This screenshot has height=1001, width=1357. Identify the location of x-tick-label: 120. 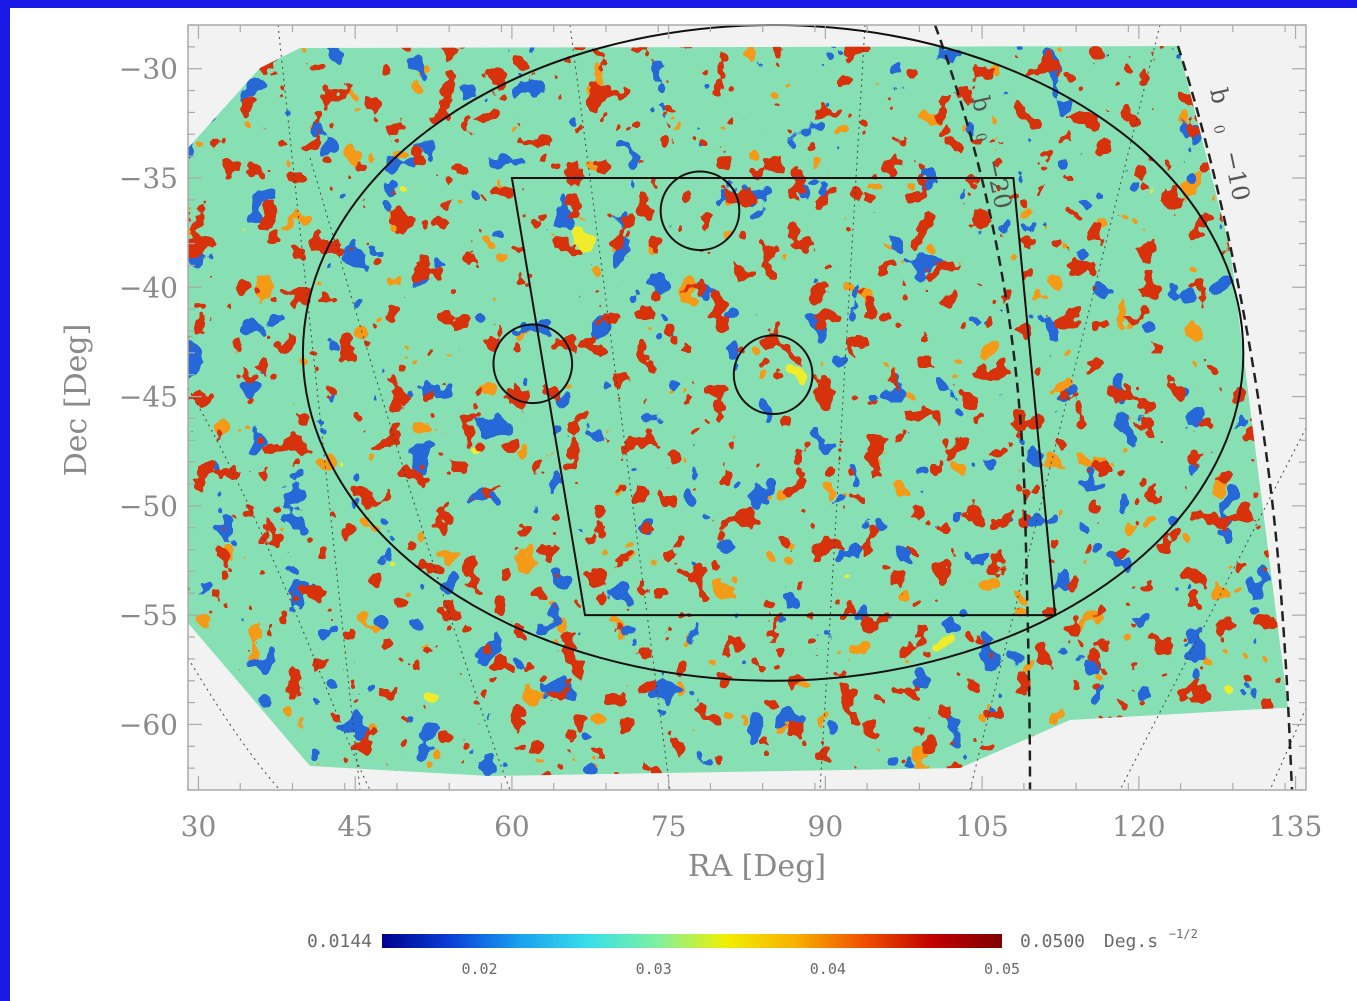
(1138, 826).